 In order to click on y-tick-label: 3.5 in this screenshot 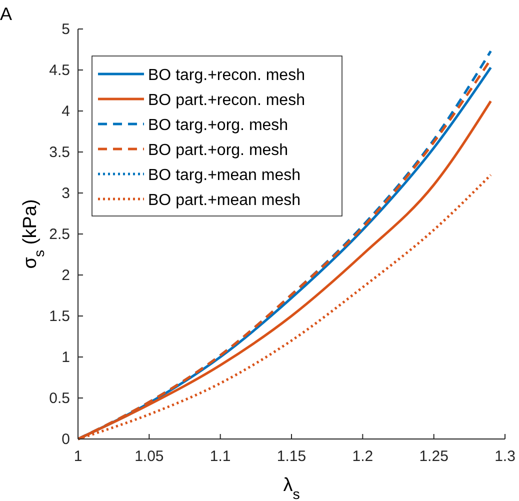, I will do `click(59, 152)`.